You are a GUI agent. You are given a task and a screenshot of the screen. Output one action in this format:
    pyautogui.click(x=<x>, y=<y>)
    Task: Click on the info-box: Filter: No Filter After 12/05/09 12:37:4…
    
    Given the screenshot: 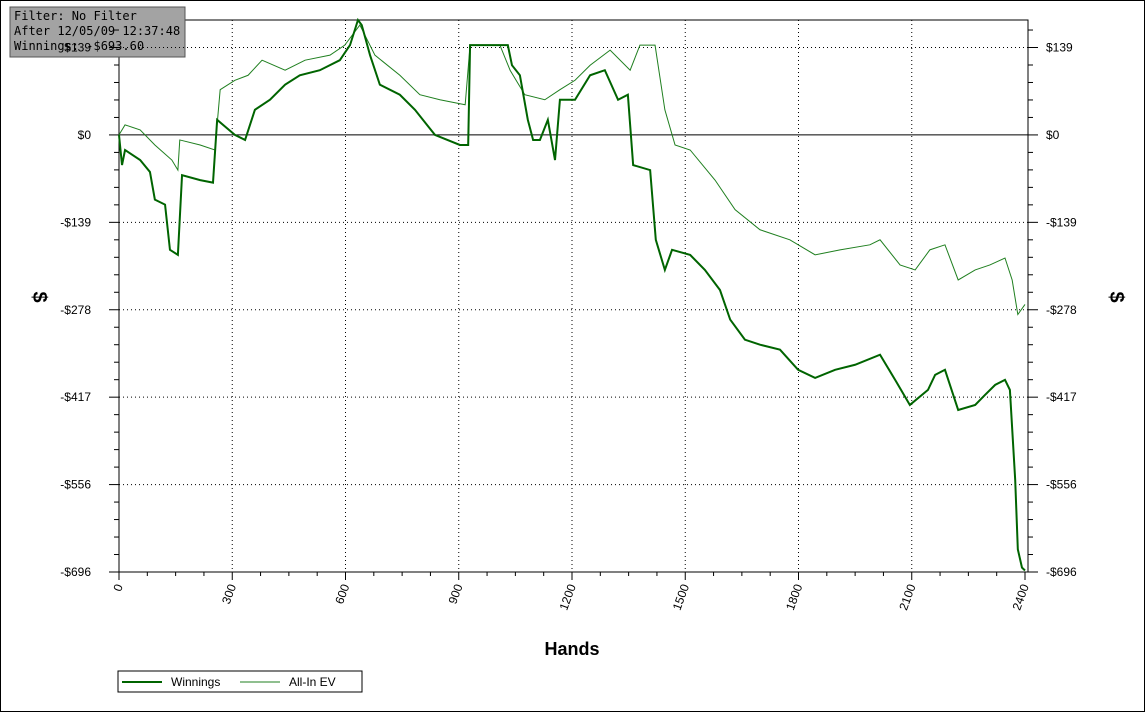 What is the action you would take?
    pyautogui.click(x=97, y=32)
    